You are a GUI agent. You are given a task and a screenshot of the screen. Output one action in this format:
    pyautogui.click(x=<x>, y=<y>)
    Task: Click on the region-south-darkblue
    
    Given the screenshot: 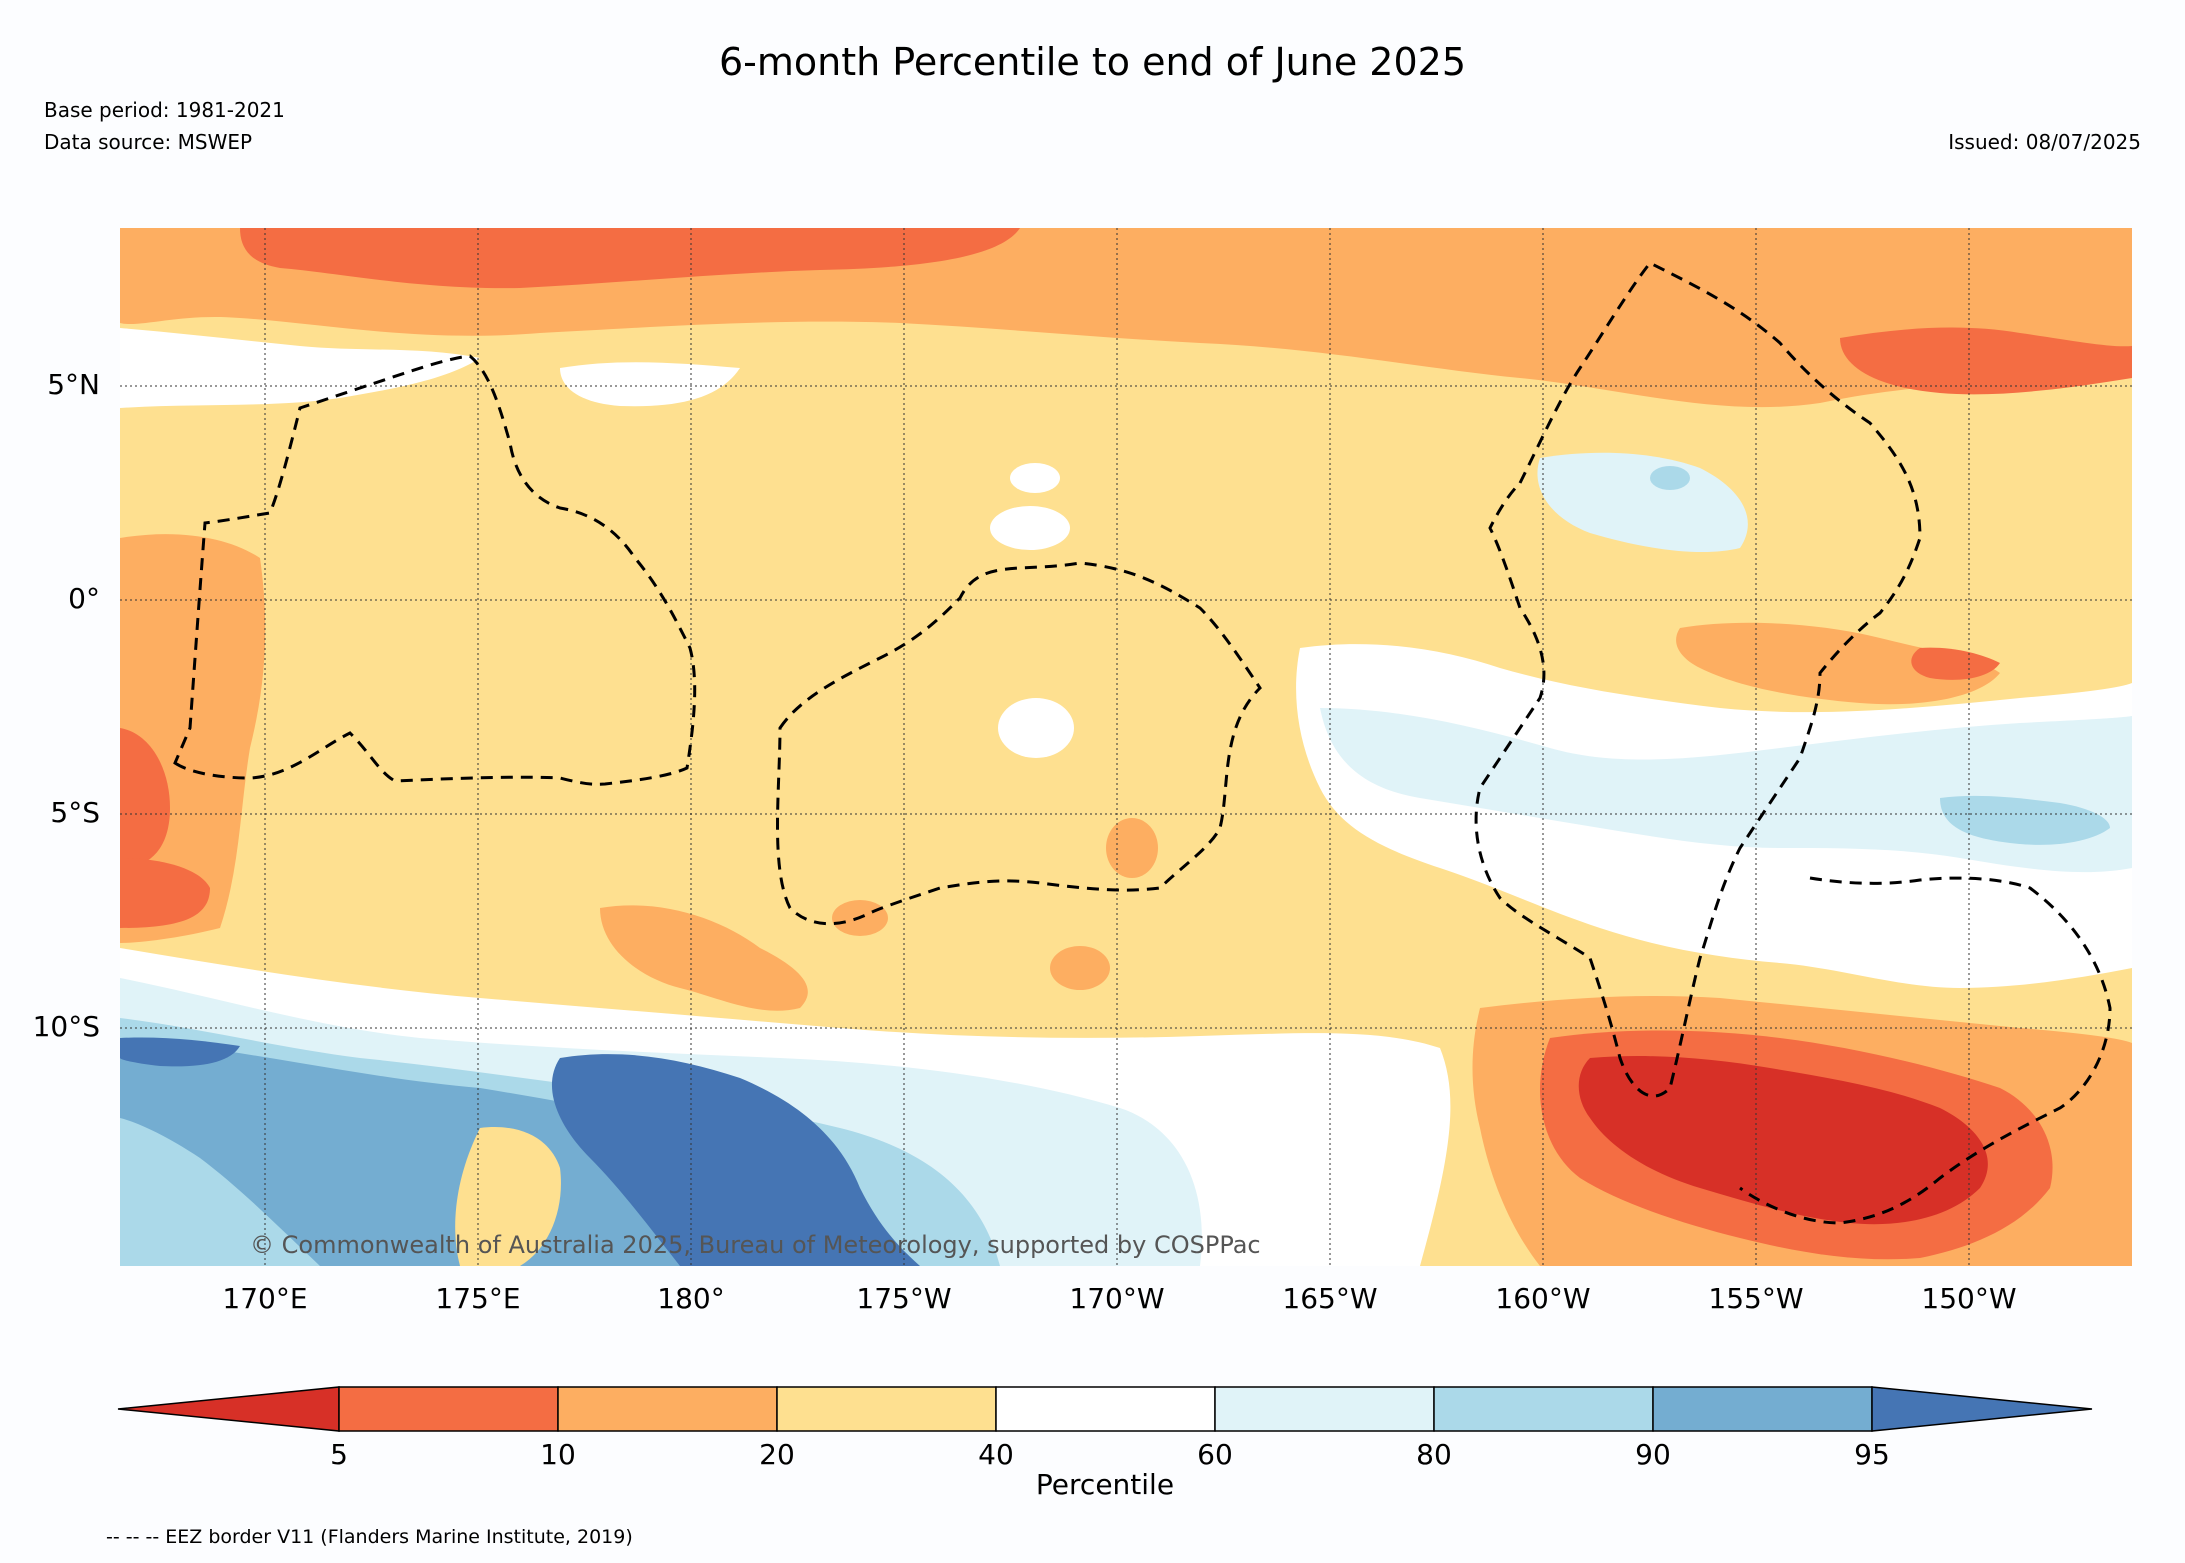 What is the action you would take?
    pyautogui.click(x=735, y=1160)
    